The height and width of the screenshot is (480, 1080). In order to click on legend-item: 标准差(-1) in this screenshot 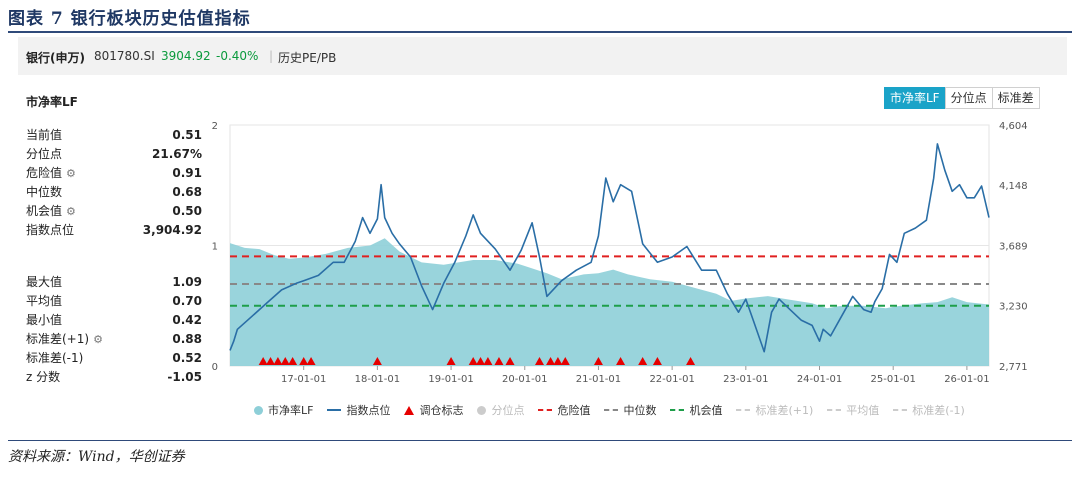, I will do `click(929, 410)`.